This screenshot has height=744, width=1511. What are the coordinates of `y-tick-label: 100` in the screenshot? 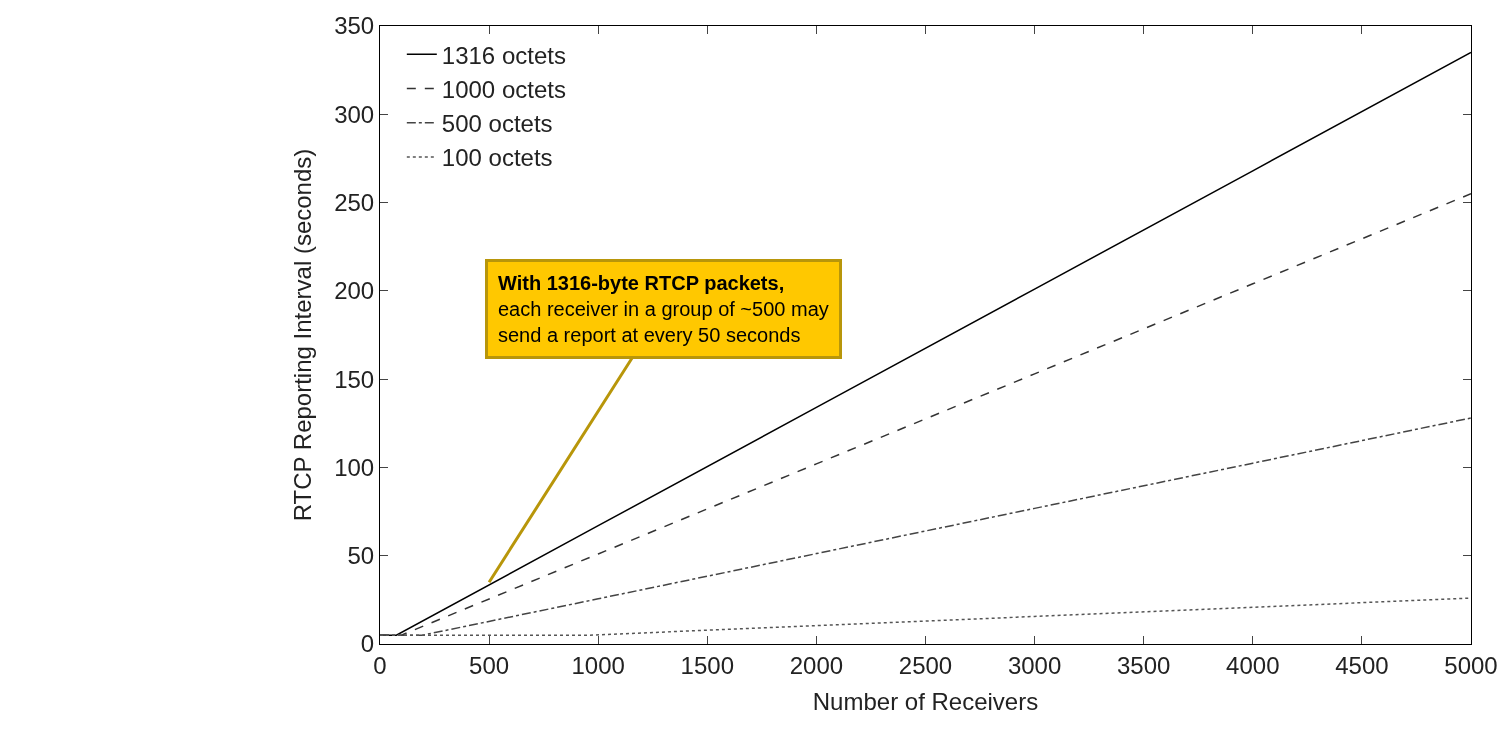 It's located at (354, 467).